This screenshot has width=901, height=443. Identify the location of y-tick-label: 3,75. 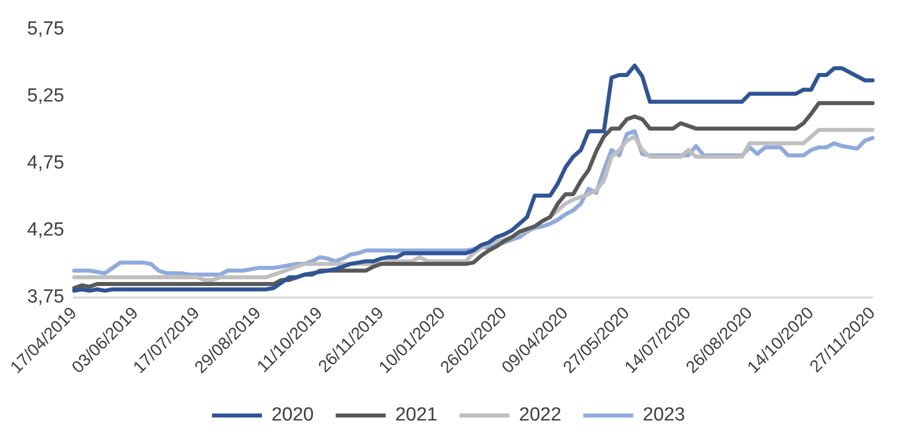
(45, 297).